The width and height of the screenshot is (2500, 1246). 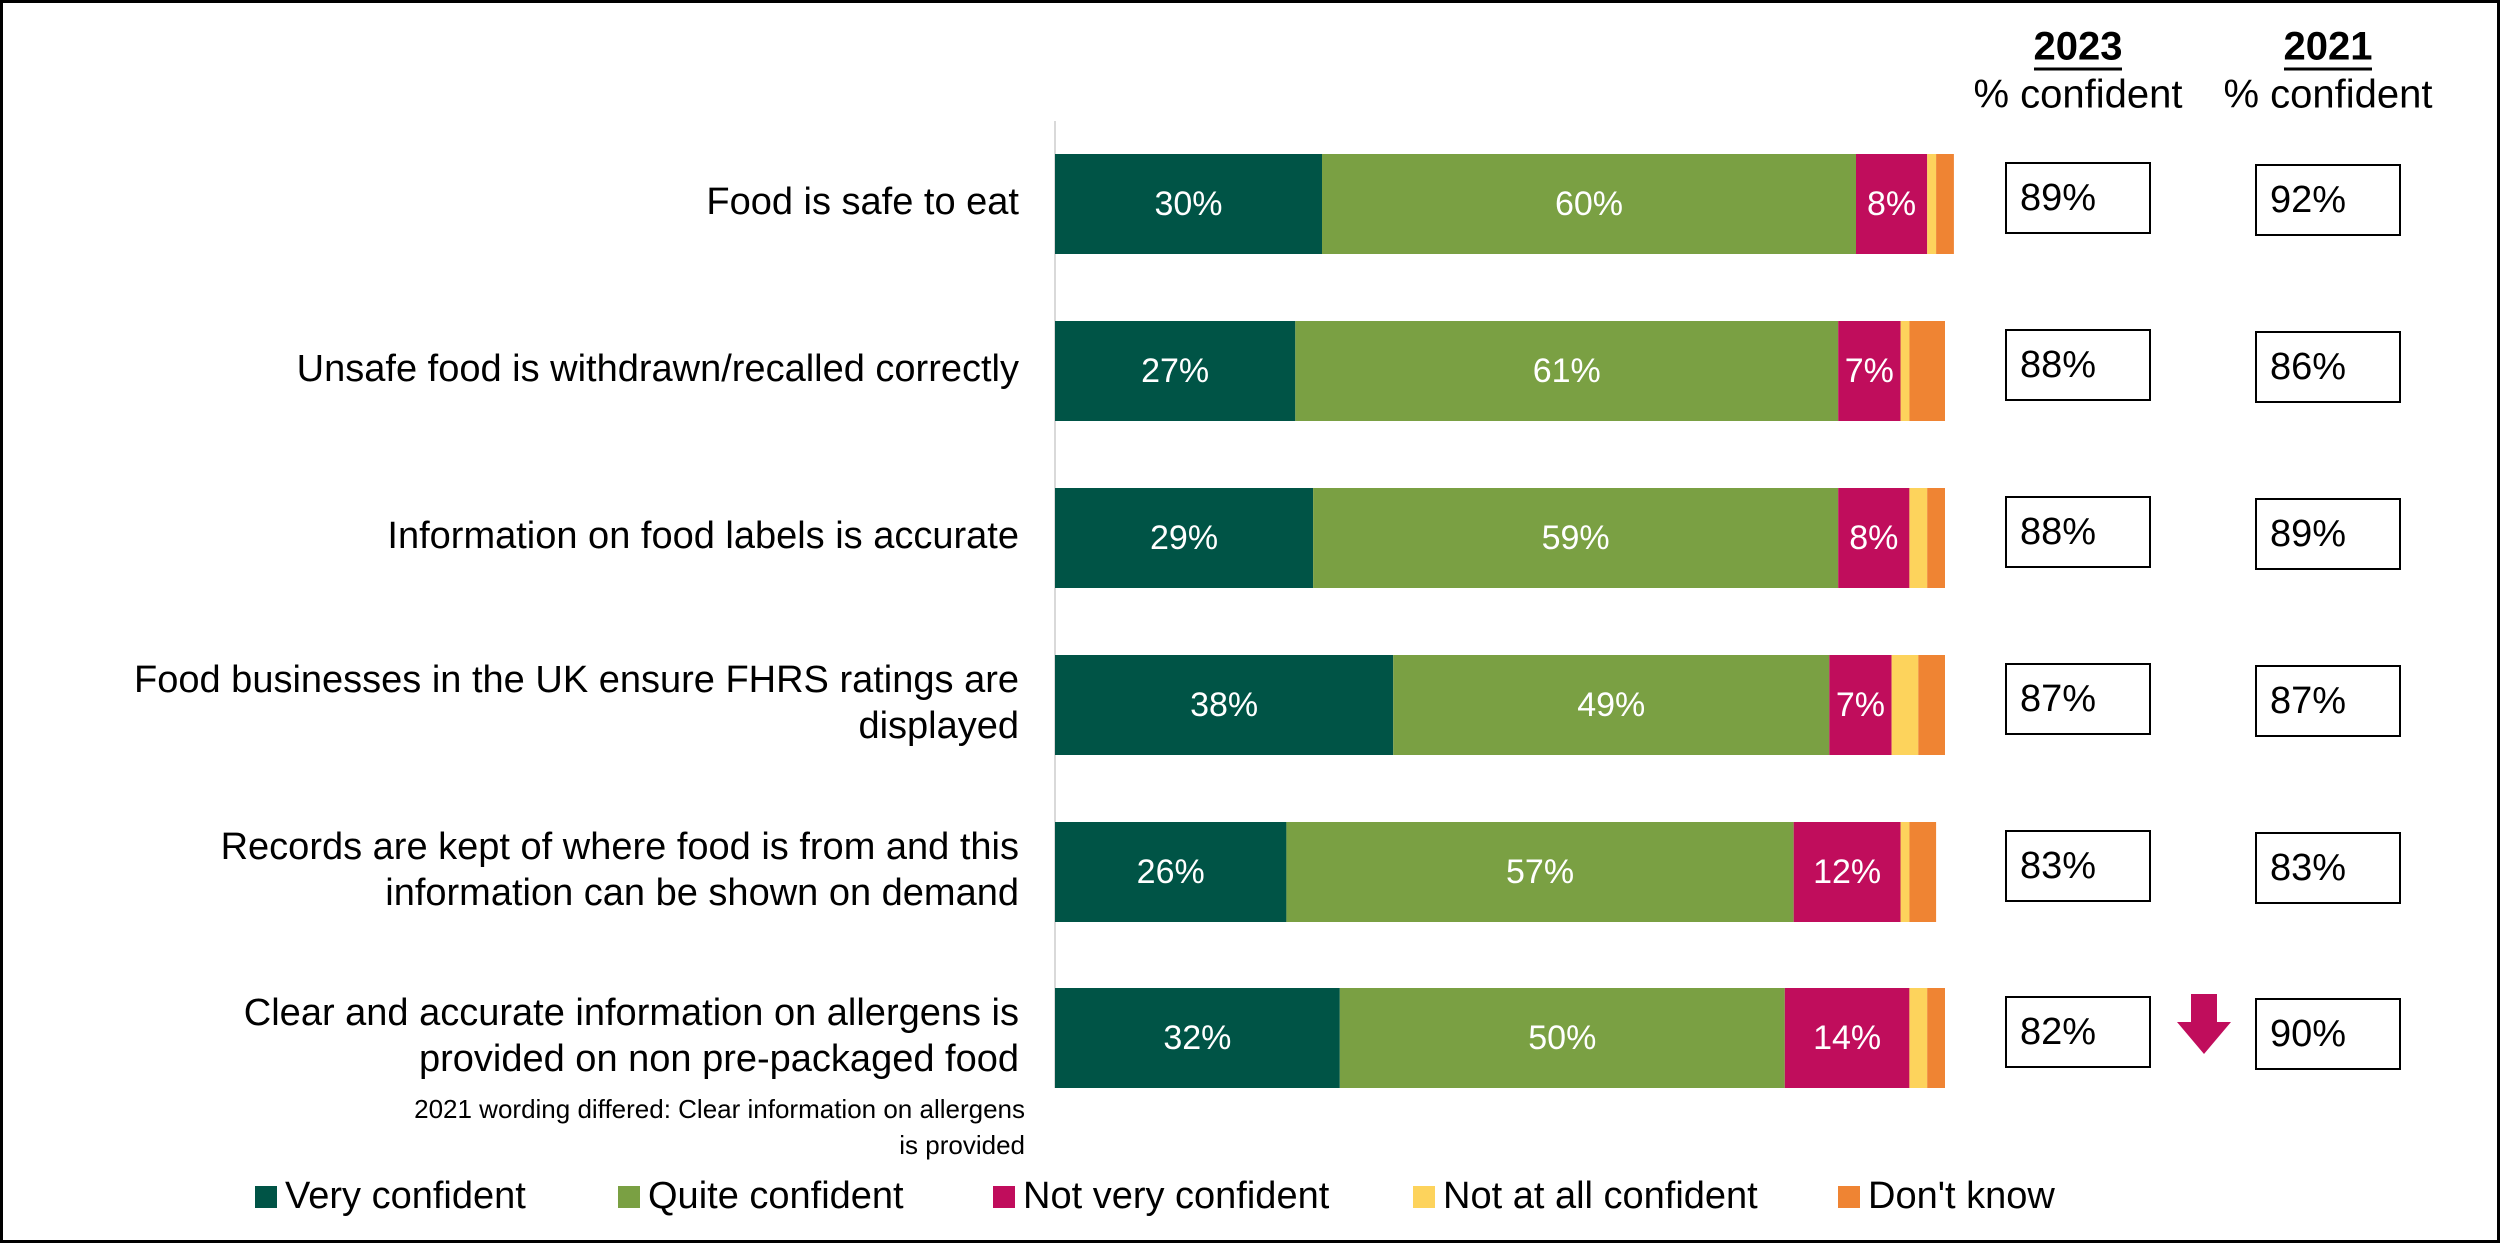 I want to click on data-label: 57%, so click(x=1540, y=872).